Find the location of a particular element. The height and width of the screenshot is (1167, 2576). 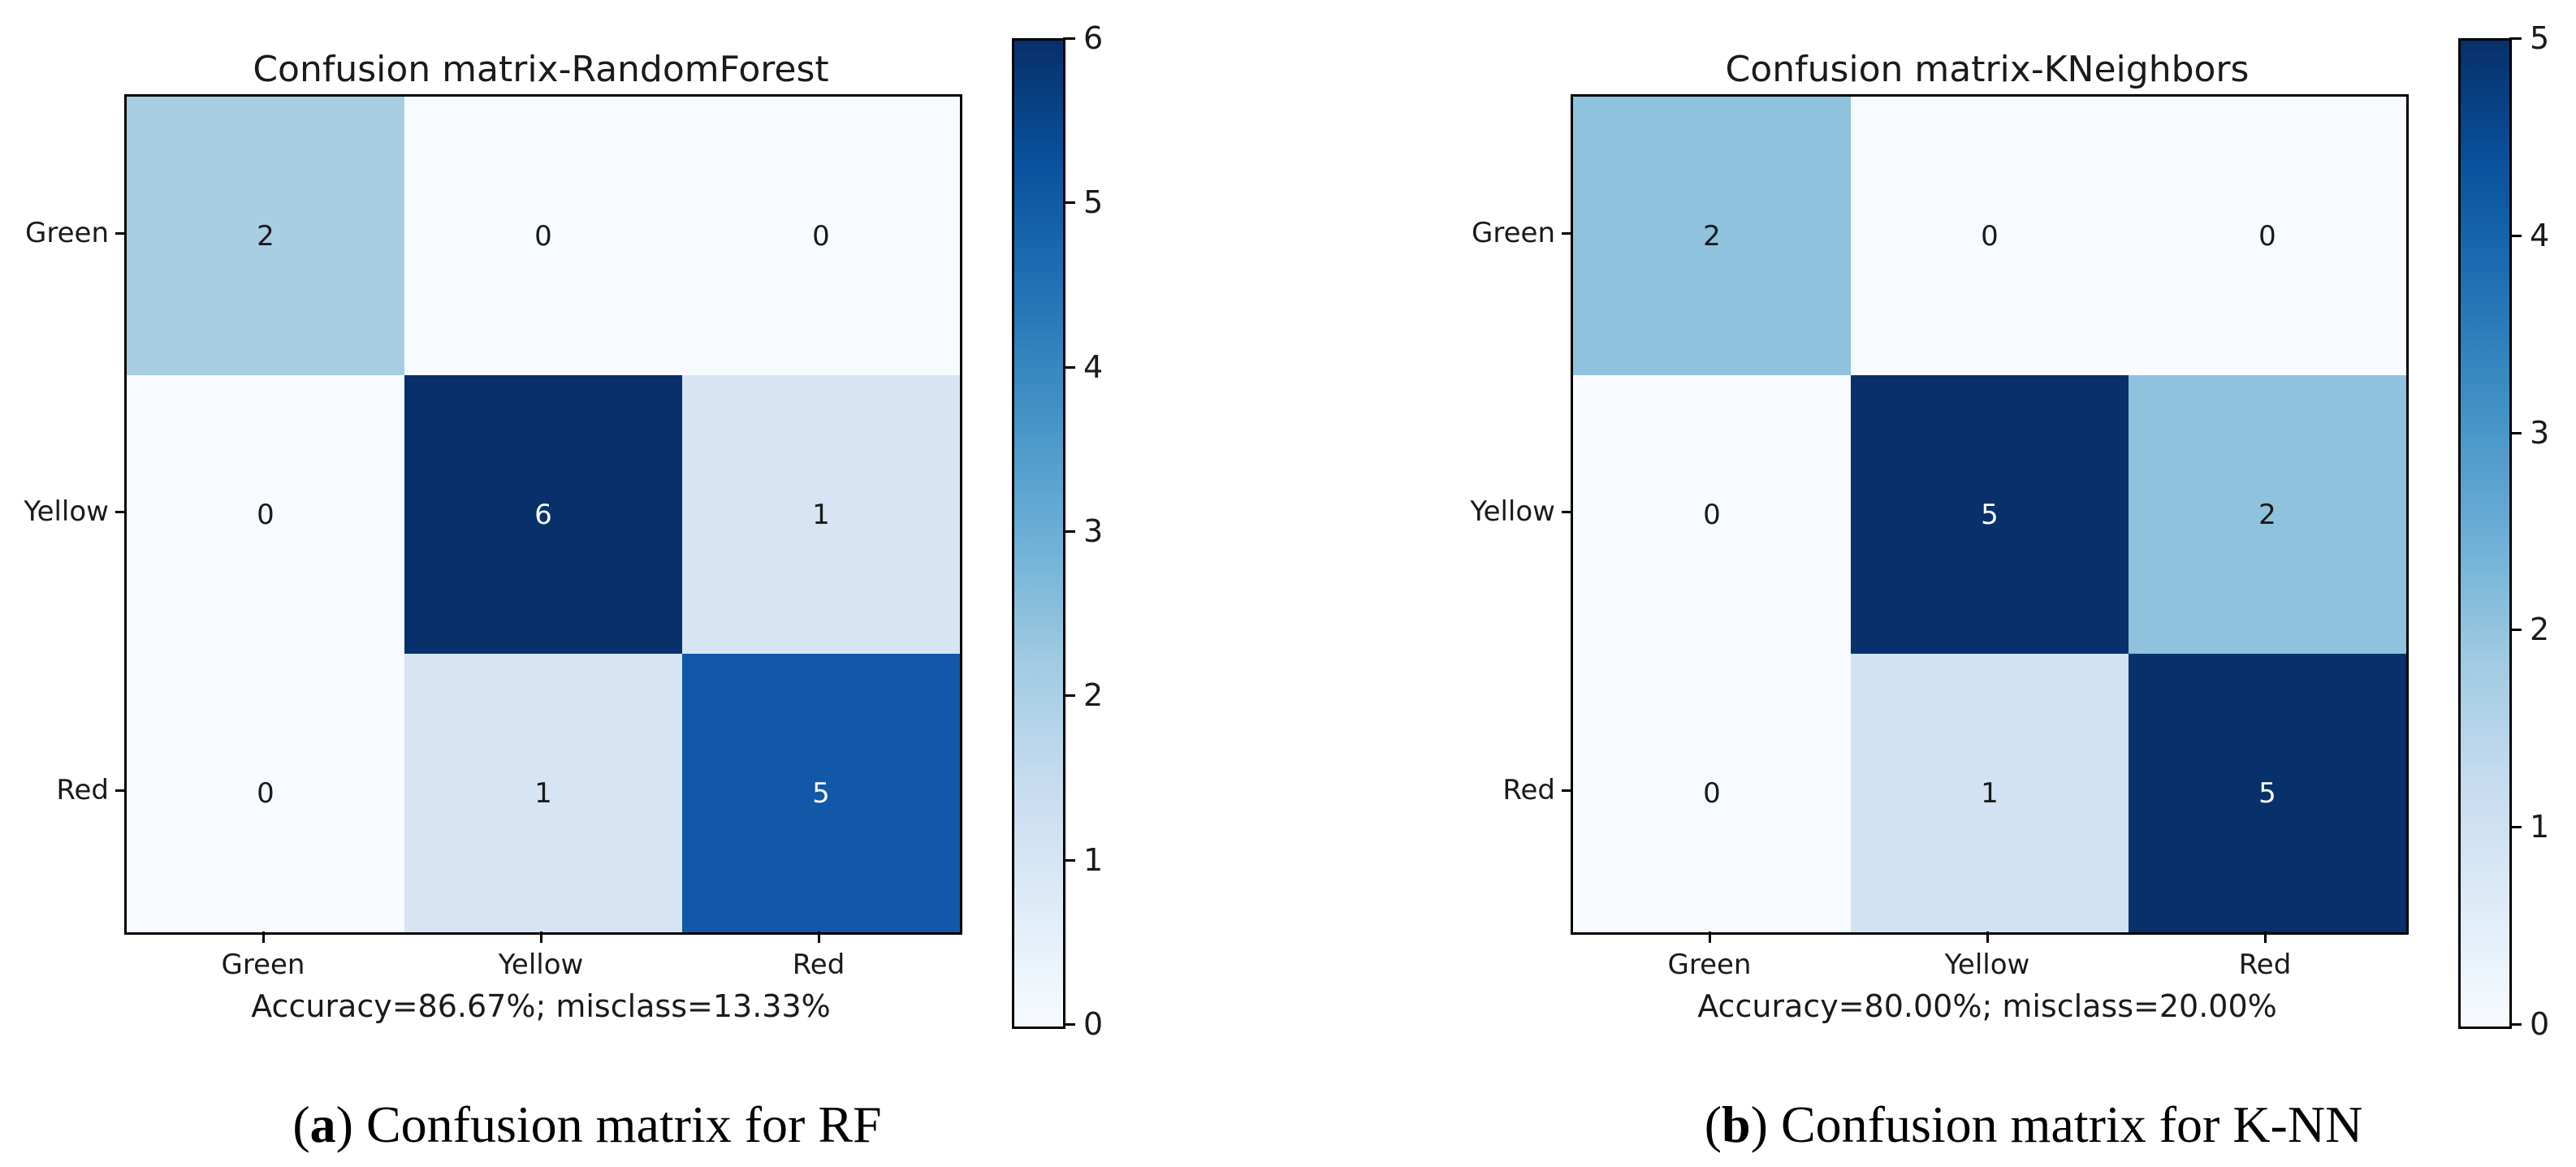

caption-text: ) Confusion matrix for K-NN is located at coordinates (2056, 1124).